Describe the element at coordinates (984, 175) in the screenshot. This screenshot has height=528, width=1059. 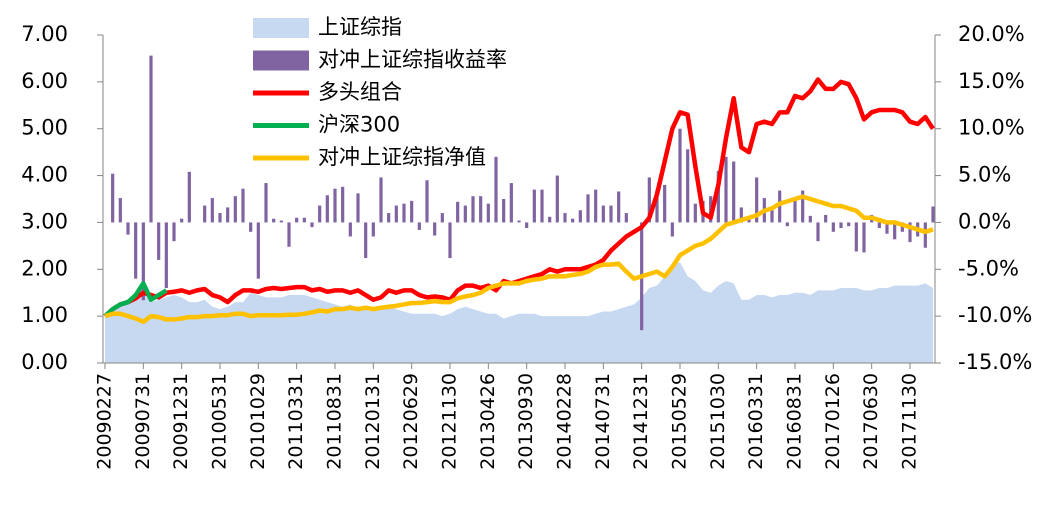
I see `y2-tick-label: 5.0%` at that location.